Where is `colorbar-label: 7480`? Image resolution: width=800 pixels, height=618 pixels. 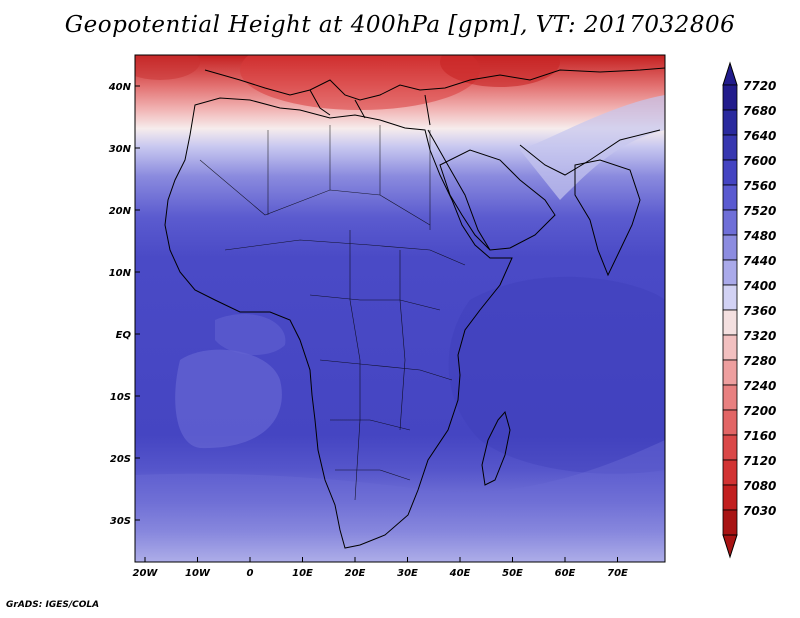 colorbar-label: 7480 is located at coordinates (759, 236).